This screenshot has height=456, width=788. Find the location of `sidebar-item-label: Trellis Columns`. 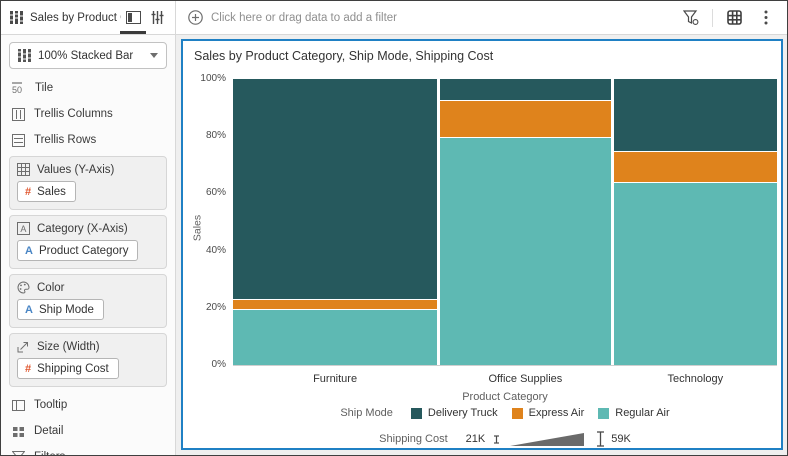

sidebar-item-label: Trellis Columns is located at coordinates (73, 114).